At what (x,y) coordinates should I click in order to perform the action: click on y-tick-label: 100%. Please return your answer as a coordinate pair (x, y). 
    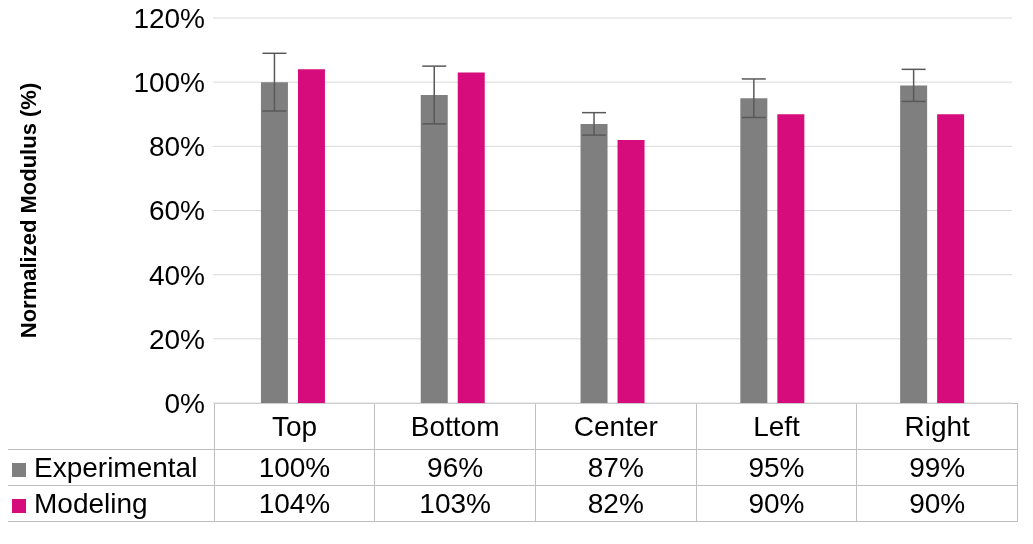
    Looking at the image, I should click on (169, 83).